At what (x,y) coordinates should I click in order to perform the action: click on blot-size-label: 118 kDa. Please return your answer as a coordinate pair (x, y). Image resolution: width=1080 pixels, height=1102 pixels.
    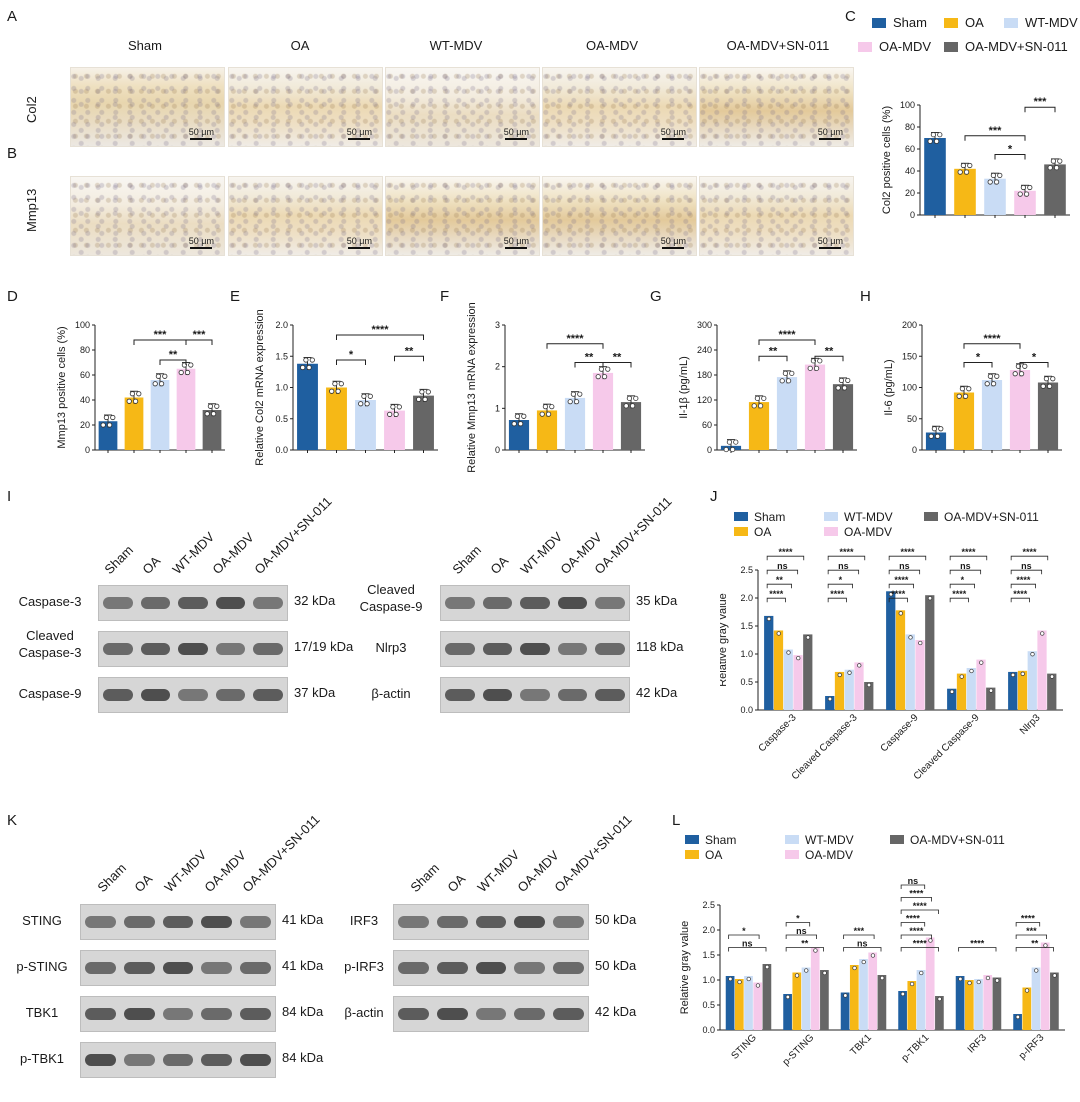
    Looking at the image, I should click on (660, 646).